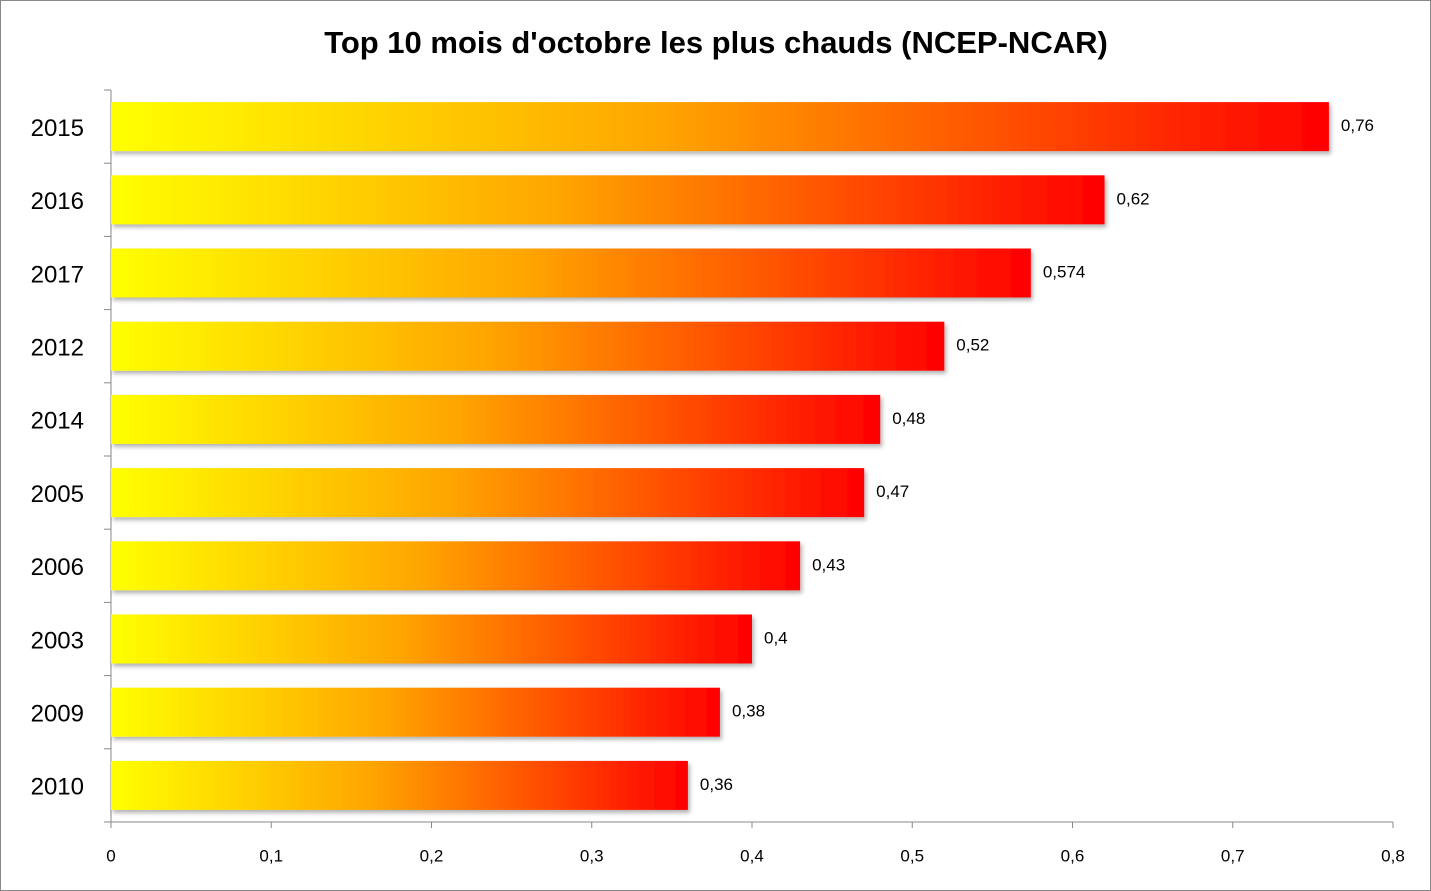  What do you see at coordinates (1233, 855) in the screenshot?
I see `x-tick-label: 0,7` at bounding box center [1233, 855].